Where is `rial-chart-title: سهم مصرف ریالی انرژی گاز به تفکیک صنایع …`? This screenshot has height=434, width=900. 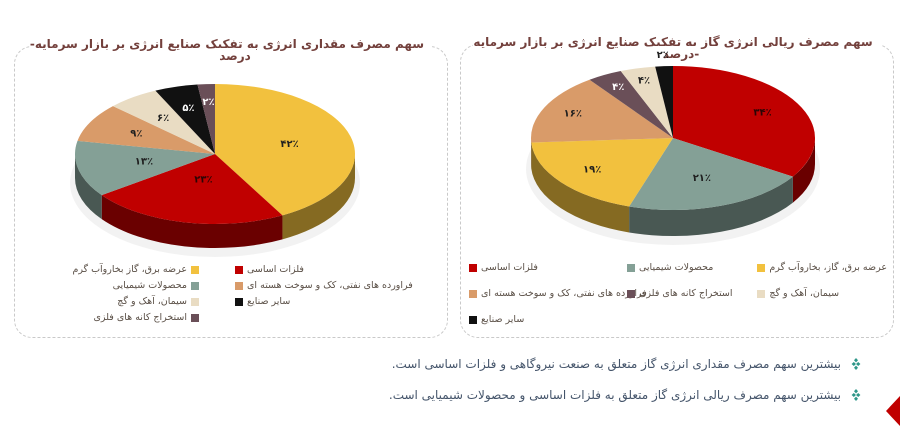
rial-chart-title: سهم مصرف ریالی انرژی گاز به تفکیک صنایع … is located at coordinates (677, 48).